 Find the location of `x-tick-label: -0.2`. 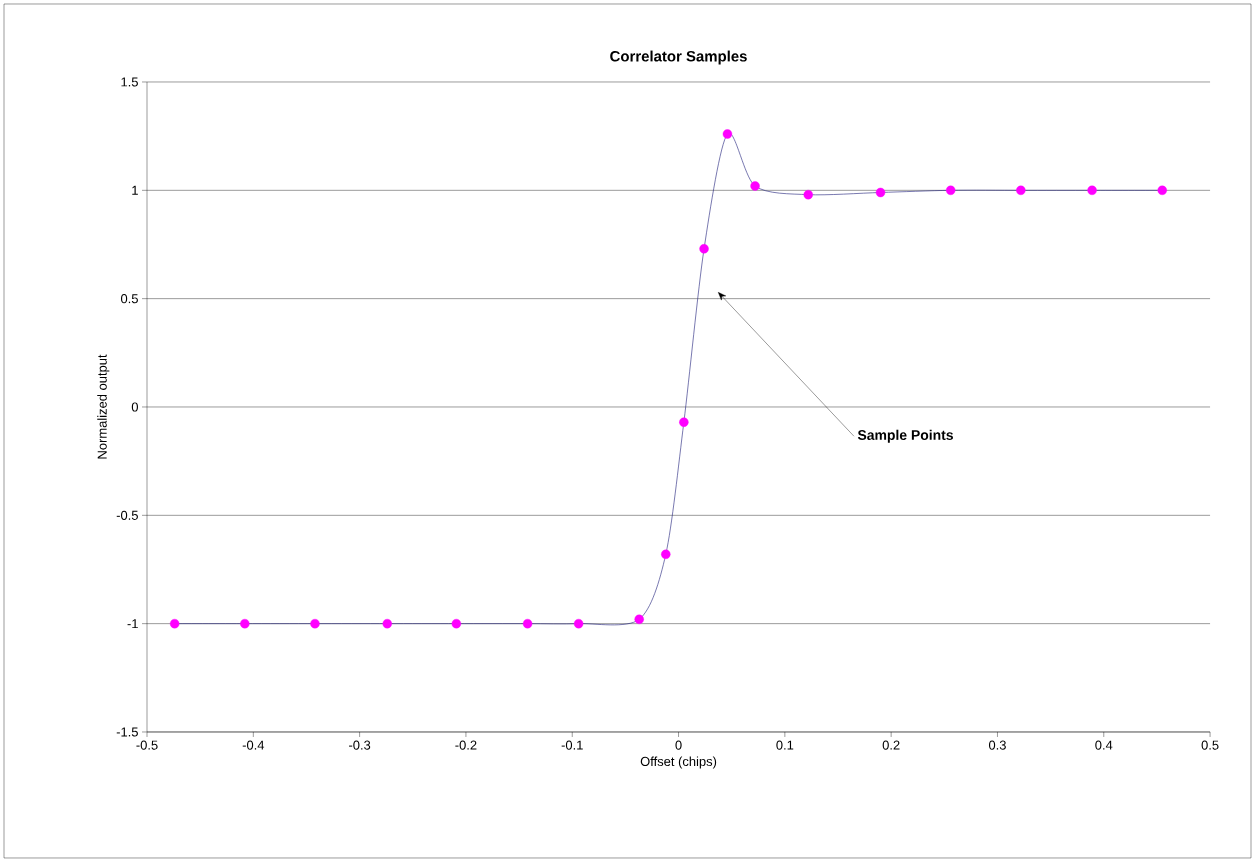

x-tick-label: -0.2 is located at coordinates (466, 745).